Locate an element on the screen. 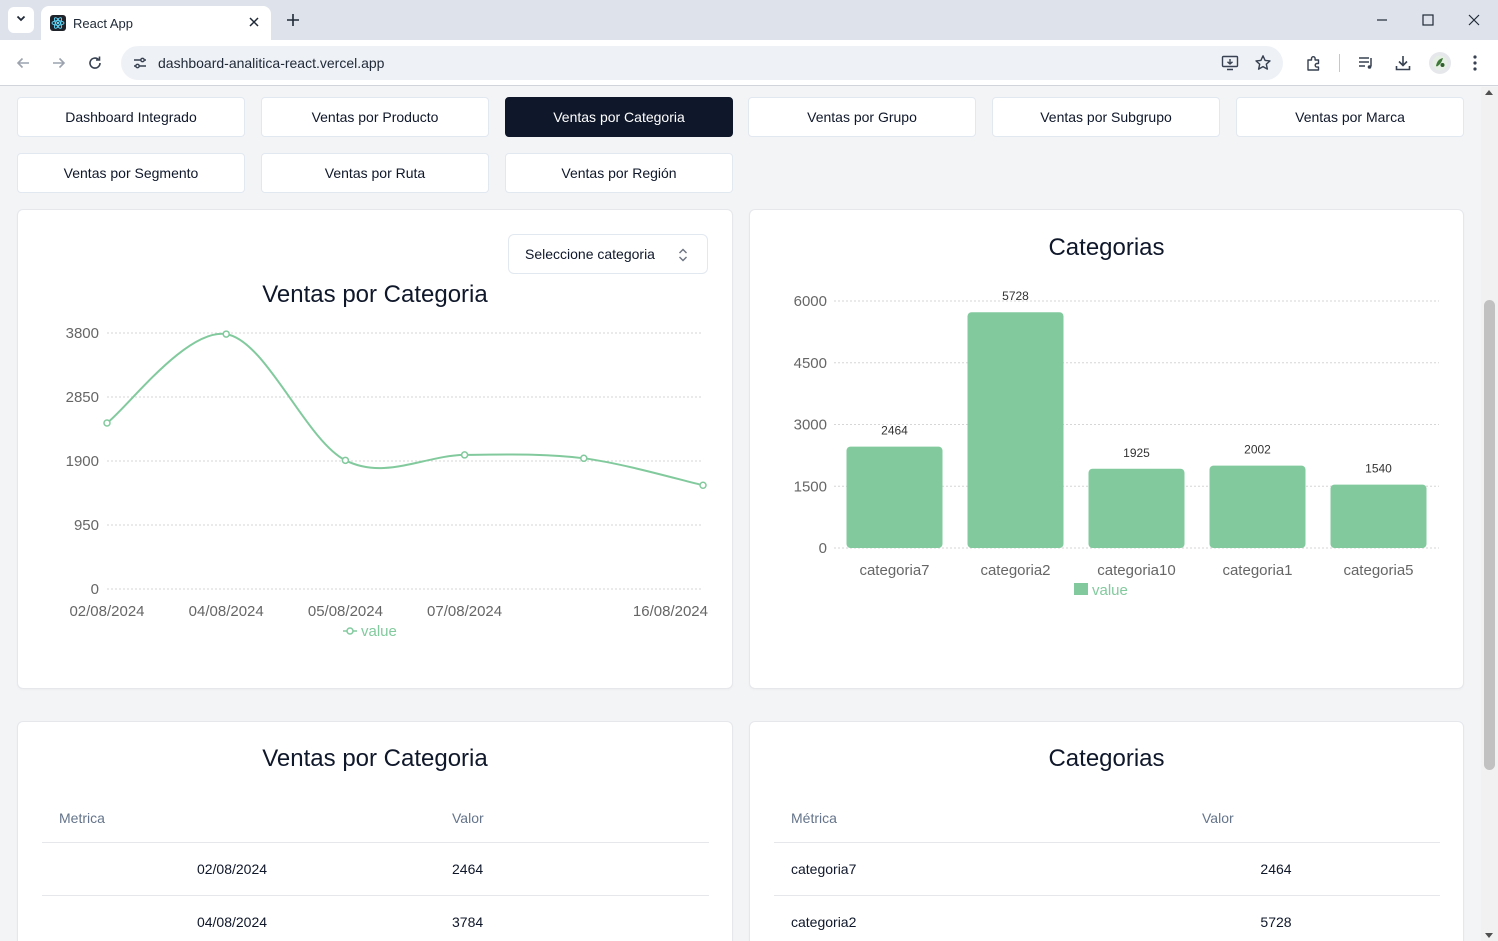  browser-tab-bar: React App is located at coordinates (749, 20).